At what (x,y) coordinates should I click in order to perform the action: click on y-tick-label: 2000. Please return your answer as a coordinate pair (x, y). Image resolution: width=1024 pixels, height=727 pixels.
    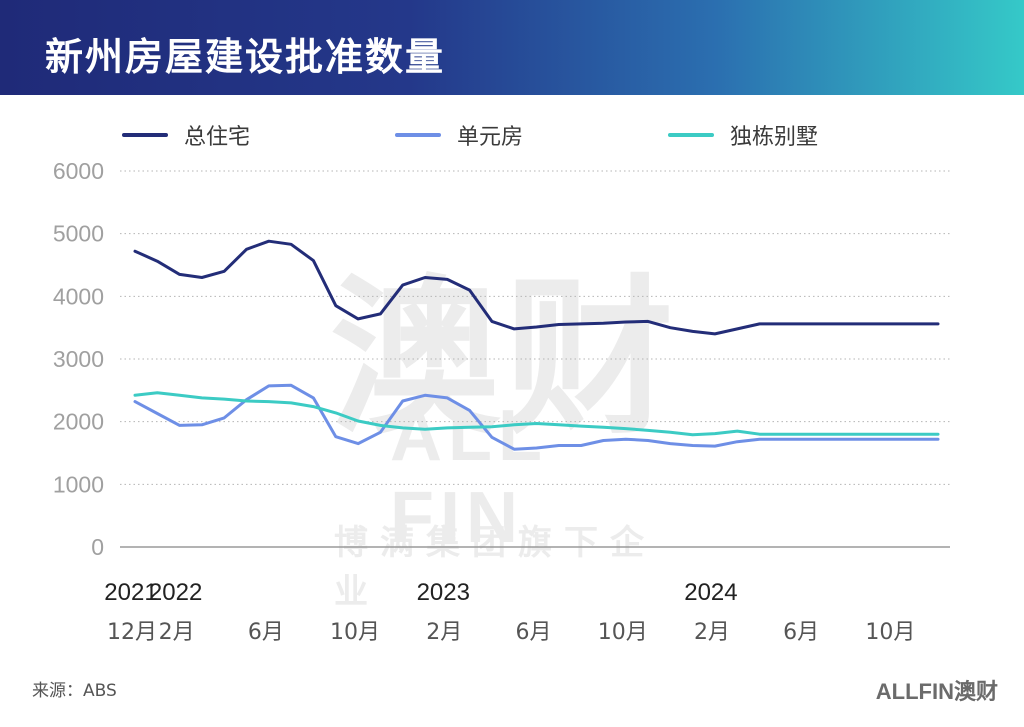
    Looking at the image, I should click on (78, 422).